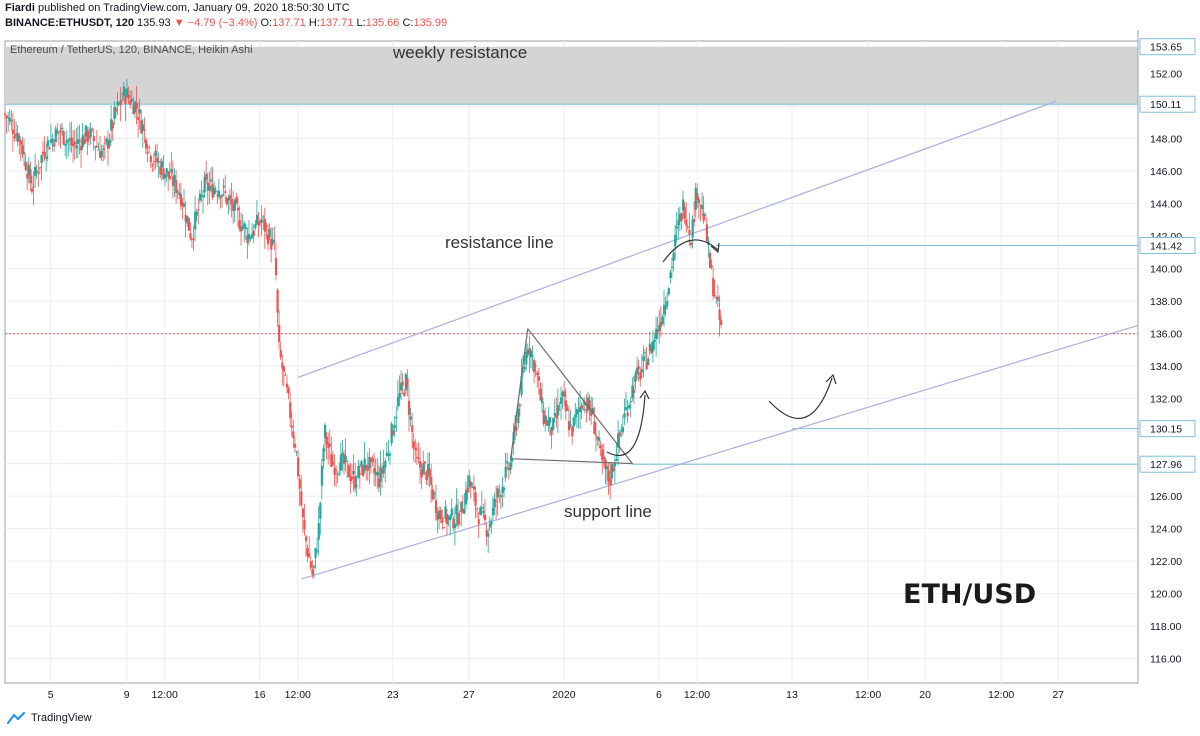  What do you see at coordinates (16, 718) in the screenshot?
I see `tradingview-logo-icon` at bounding box center [16, 718].